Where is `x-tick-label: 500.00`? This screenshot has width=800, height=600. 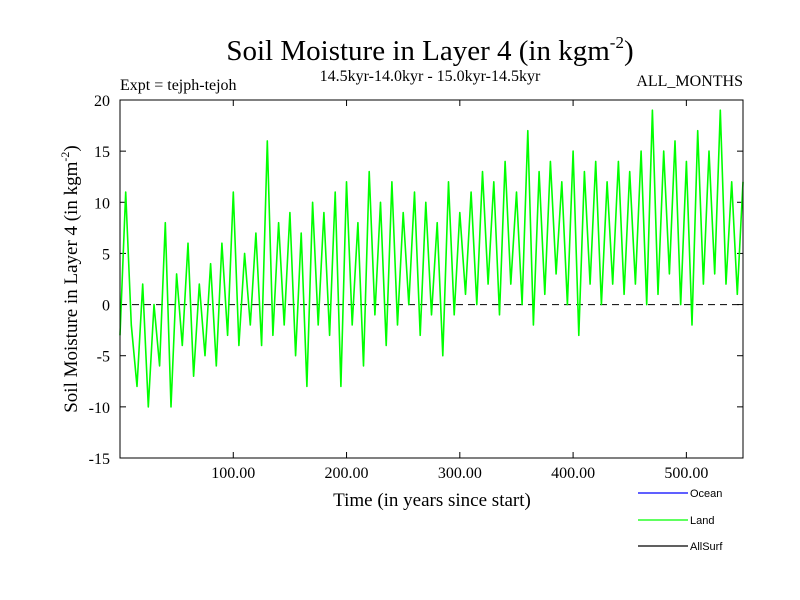
x-tick-label: 500.00 is located at coordinates (686, 473).